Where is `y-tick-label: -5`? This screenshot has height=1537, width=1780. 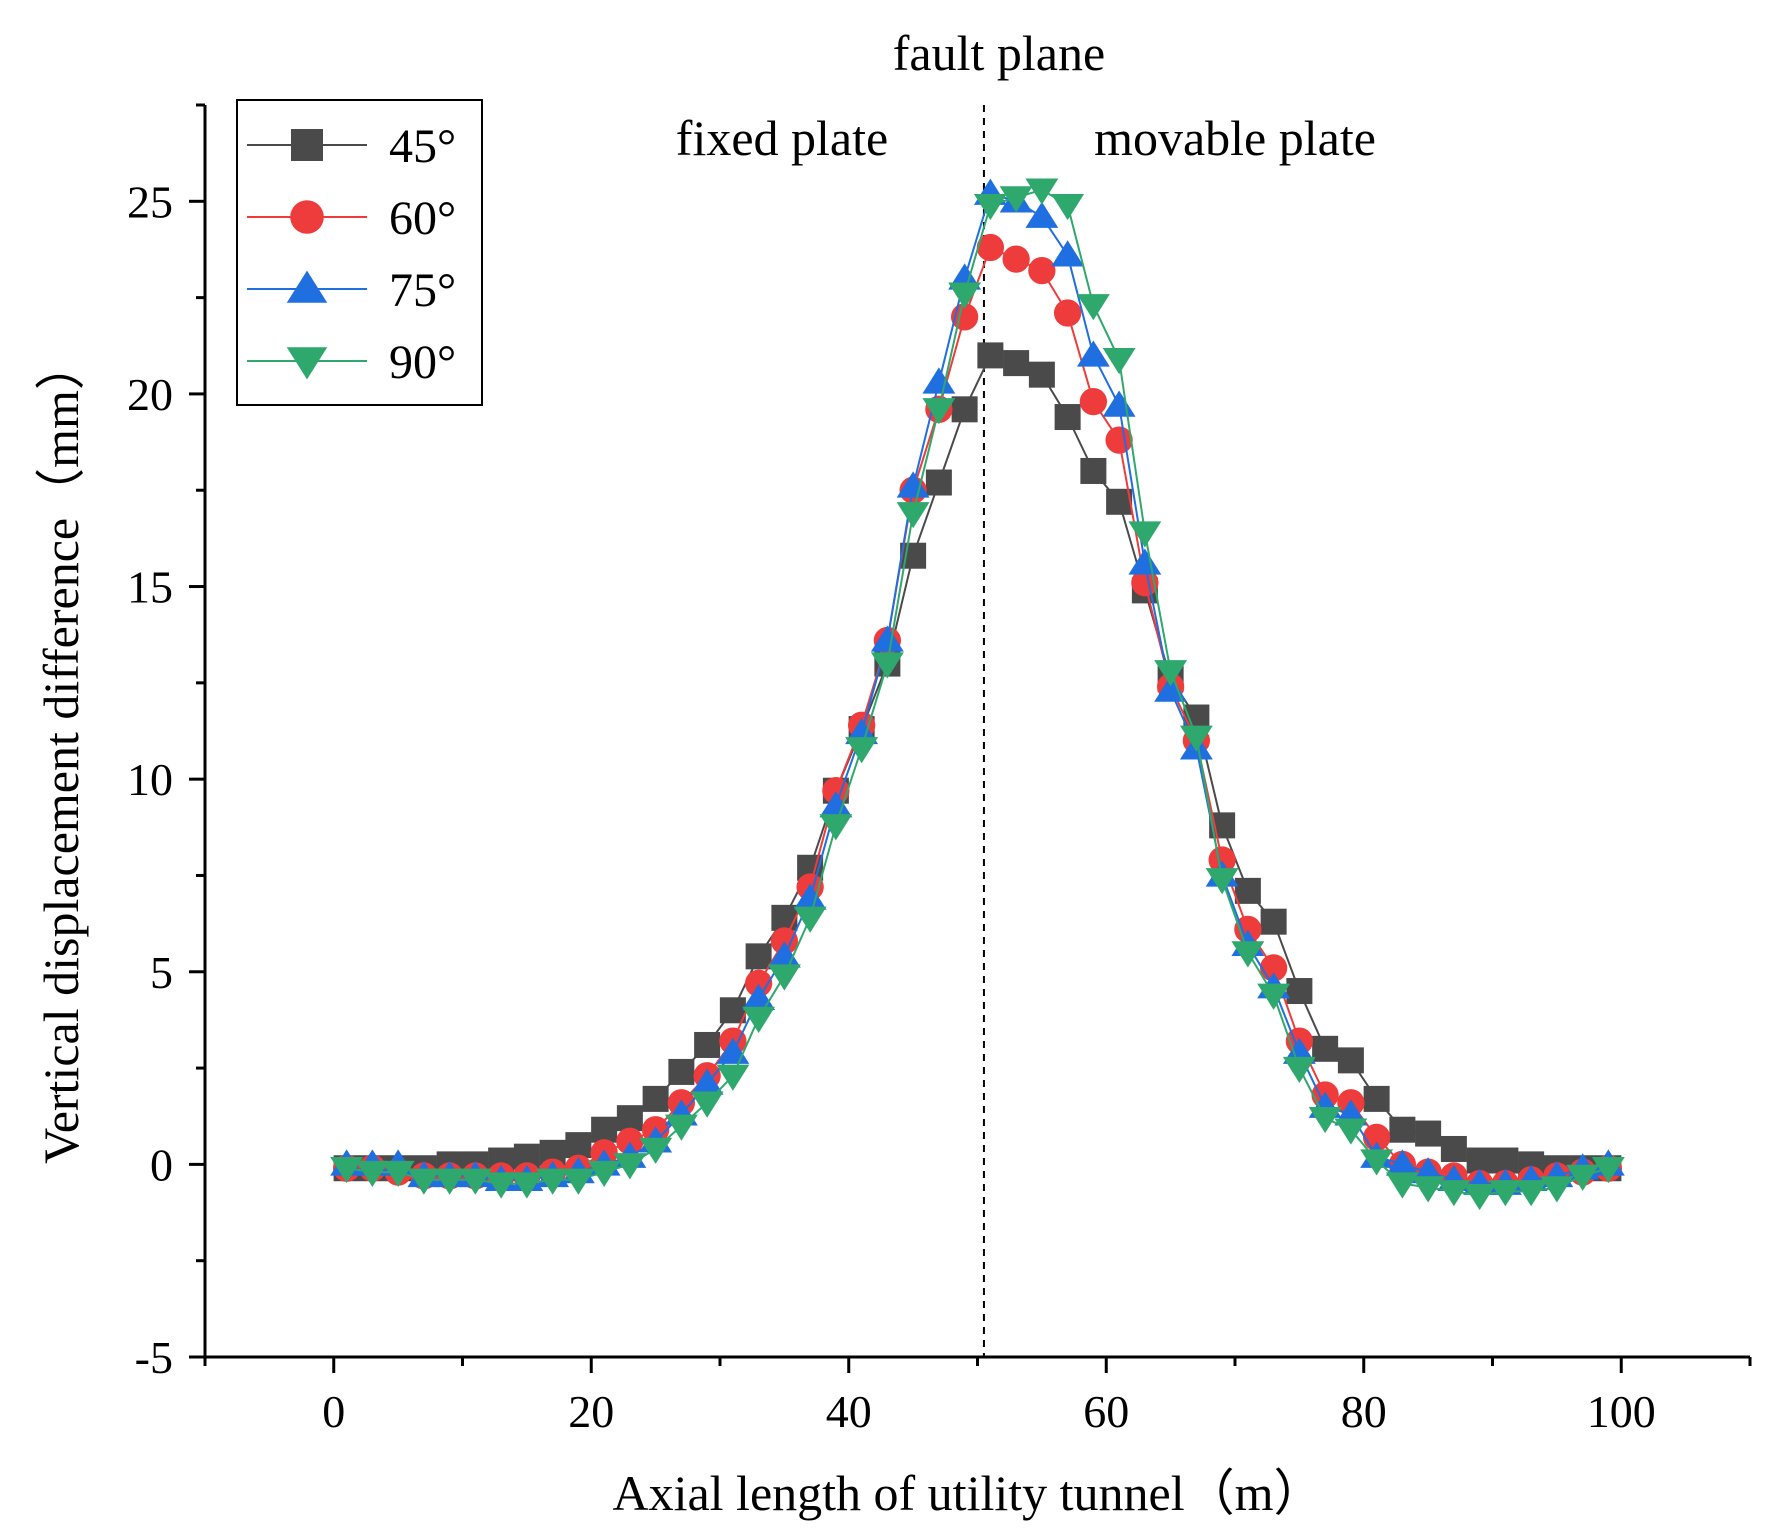
y-tick-label: -5 is located at coordinates (154, 1357).